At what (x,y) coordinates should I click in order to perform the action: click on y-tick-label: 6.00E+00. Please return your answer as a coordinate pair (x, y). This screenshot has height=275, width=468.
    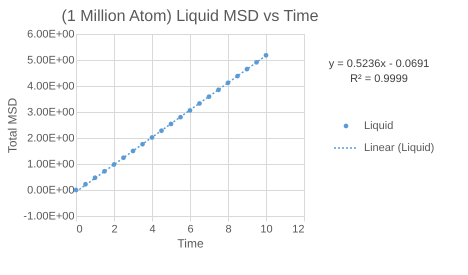
    Looking at the image, I should click on (50, 34).